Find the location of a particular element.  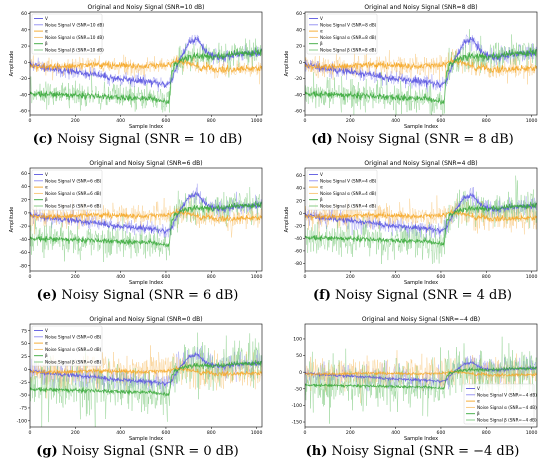

y-tick-label: -100 is located at coordinates (22, 421).